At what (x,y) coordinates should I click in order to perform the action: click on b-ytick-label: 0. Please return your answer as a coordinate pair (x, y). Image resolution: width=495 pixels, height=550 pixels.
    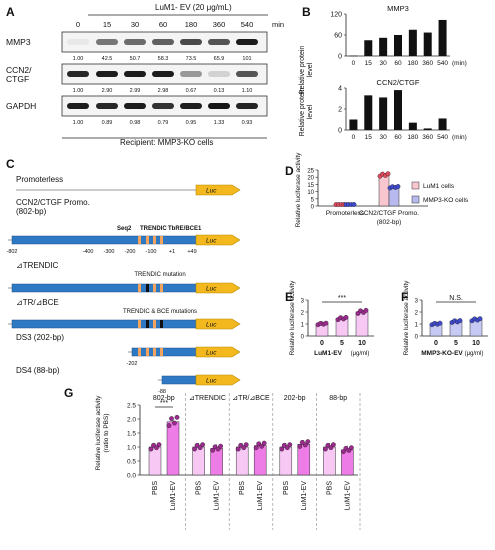
    Looking at the image, I should click on (340, 57).